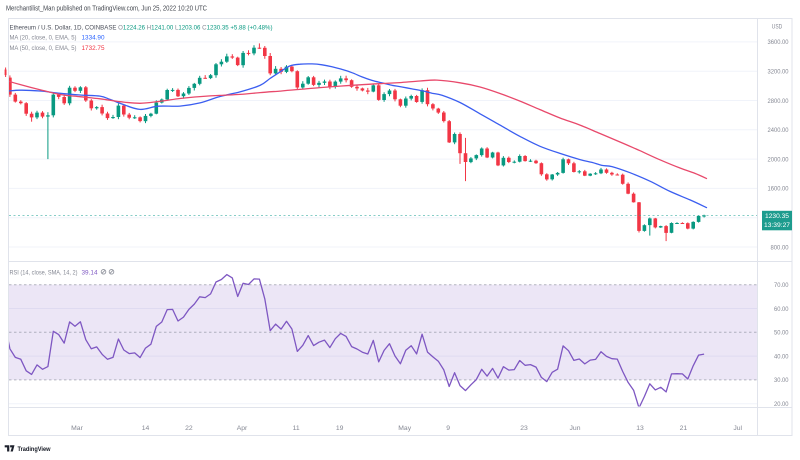 This screenshot has width=800, height=460. Describe the element at coordinates (242, 428) in the screenshot. I see `svg-text: Apr` at that location.